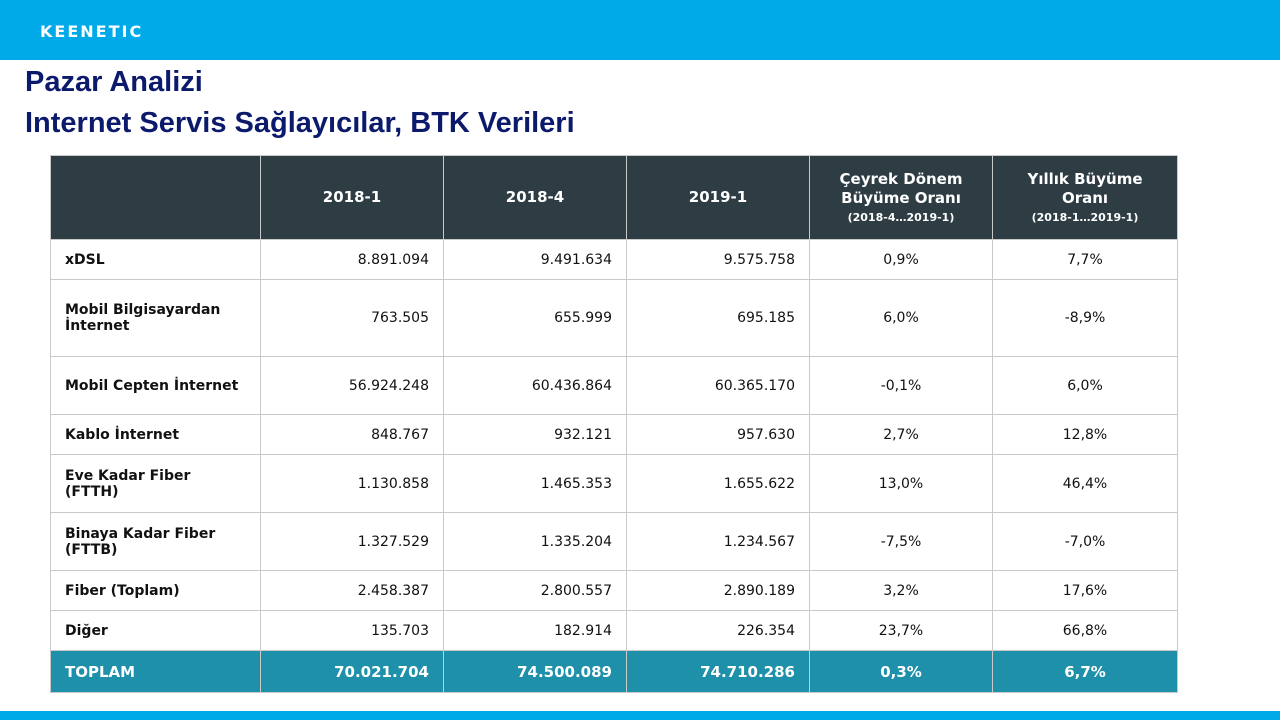 This screenshot has height=720, width=1280. I want to click on cell-2018-1: 848.767, so click(352, 434).